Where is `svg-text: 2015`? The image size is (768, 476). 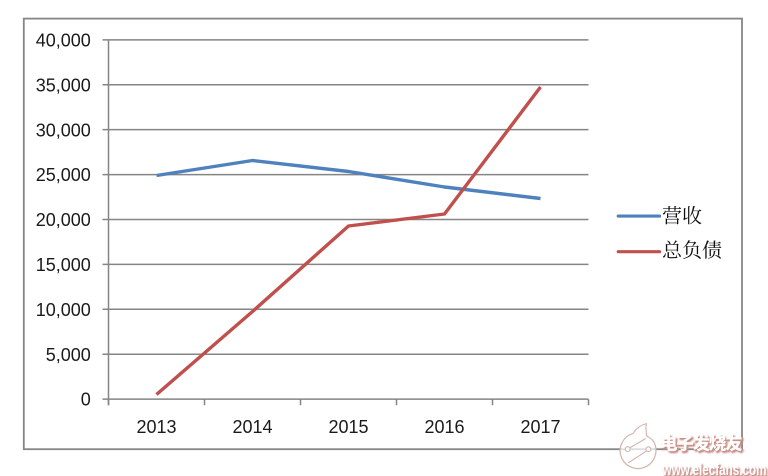 svg-text: 2015 is located at coordinates (348, 427).